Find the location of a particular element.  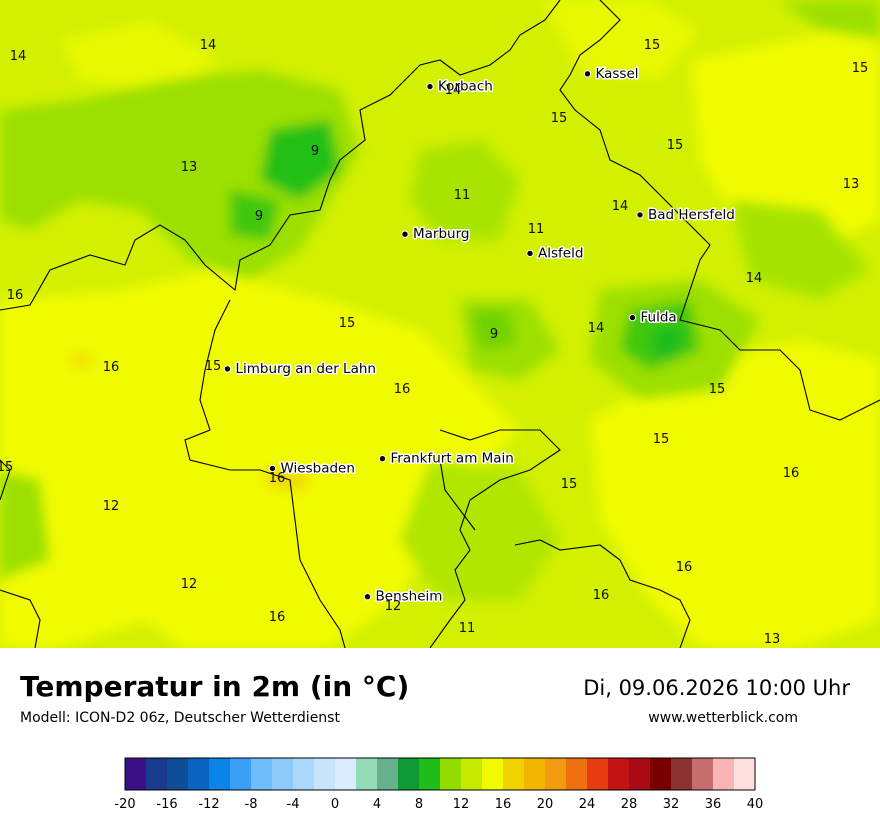

legend-tick-label: 36 is located at coordinates (713, 804).